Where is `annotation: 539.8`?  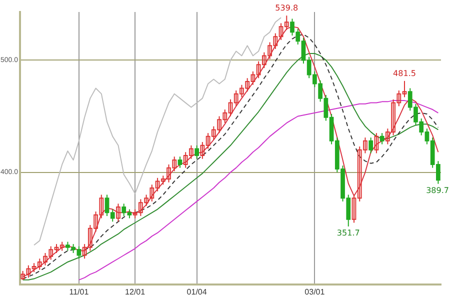
annotation: 539.8 is located at coordinates (286, 8).